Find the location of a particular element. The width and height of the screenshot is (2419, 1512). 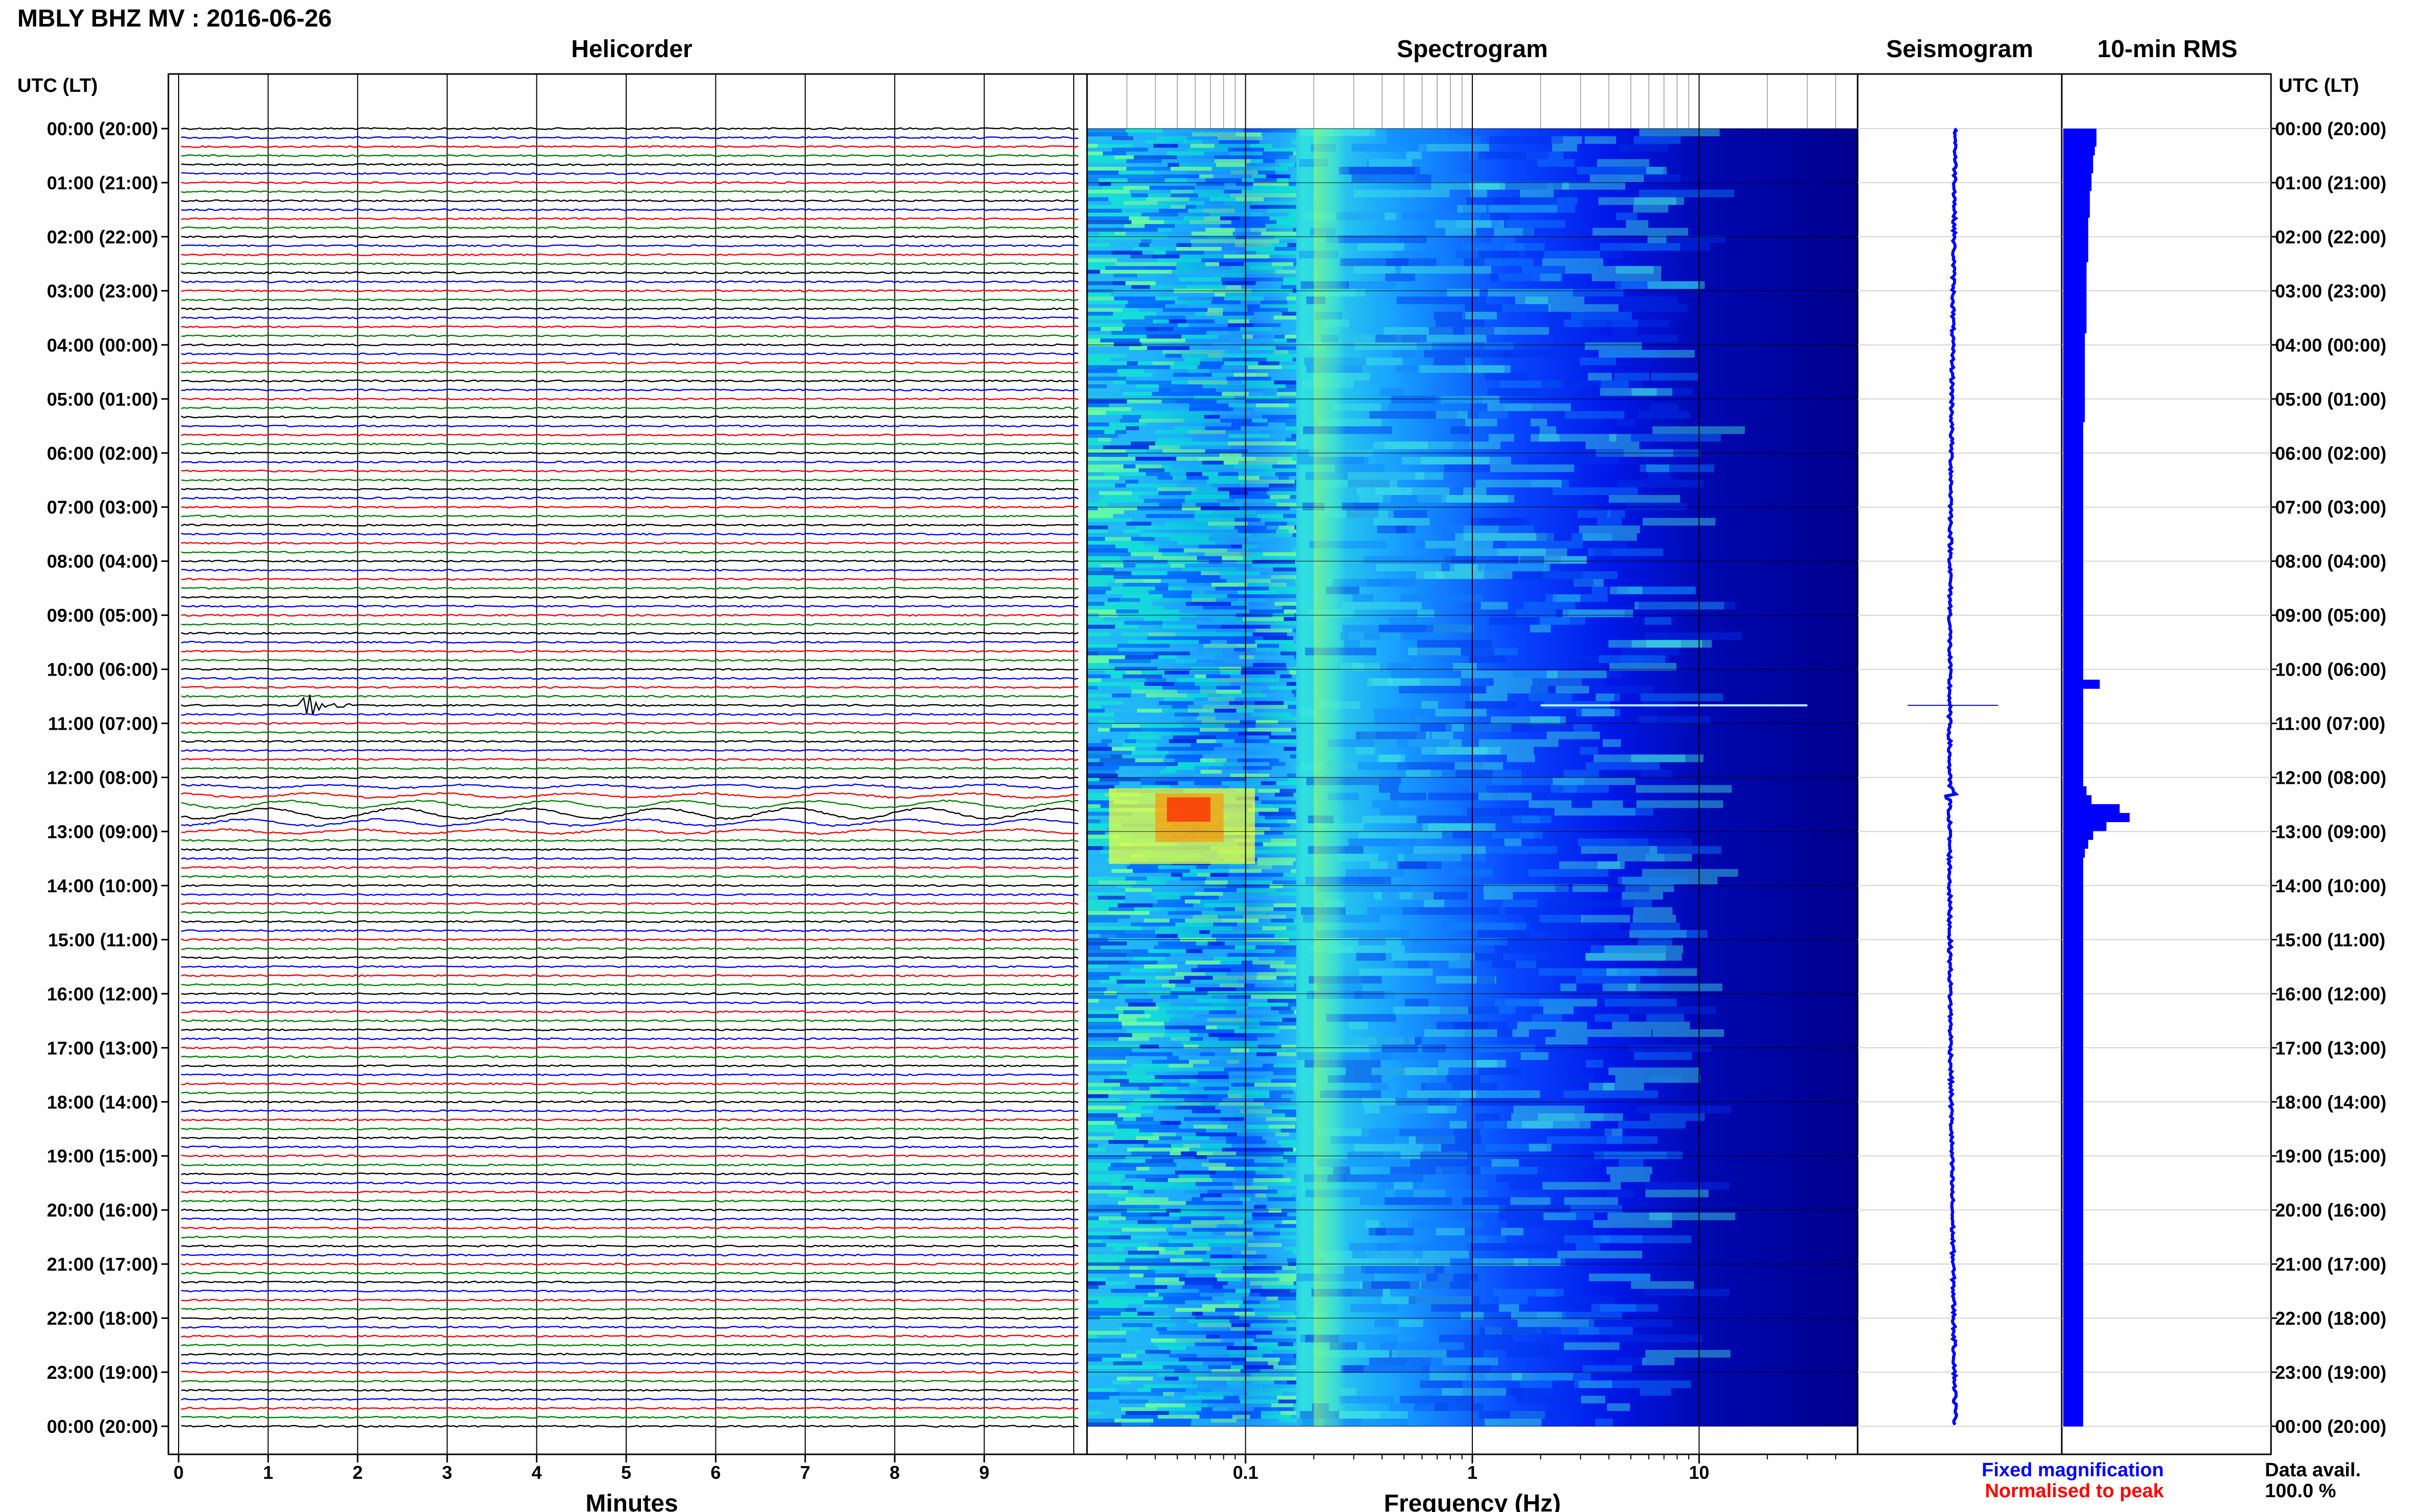

time-tick-left: 16:00 (12:00) is located at coordinates (102, 993).